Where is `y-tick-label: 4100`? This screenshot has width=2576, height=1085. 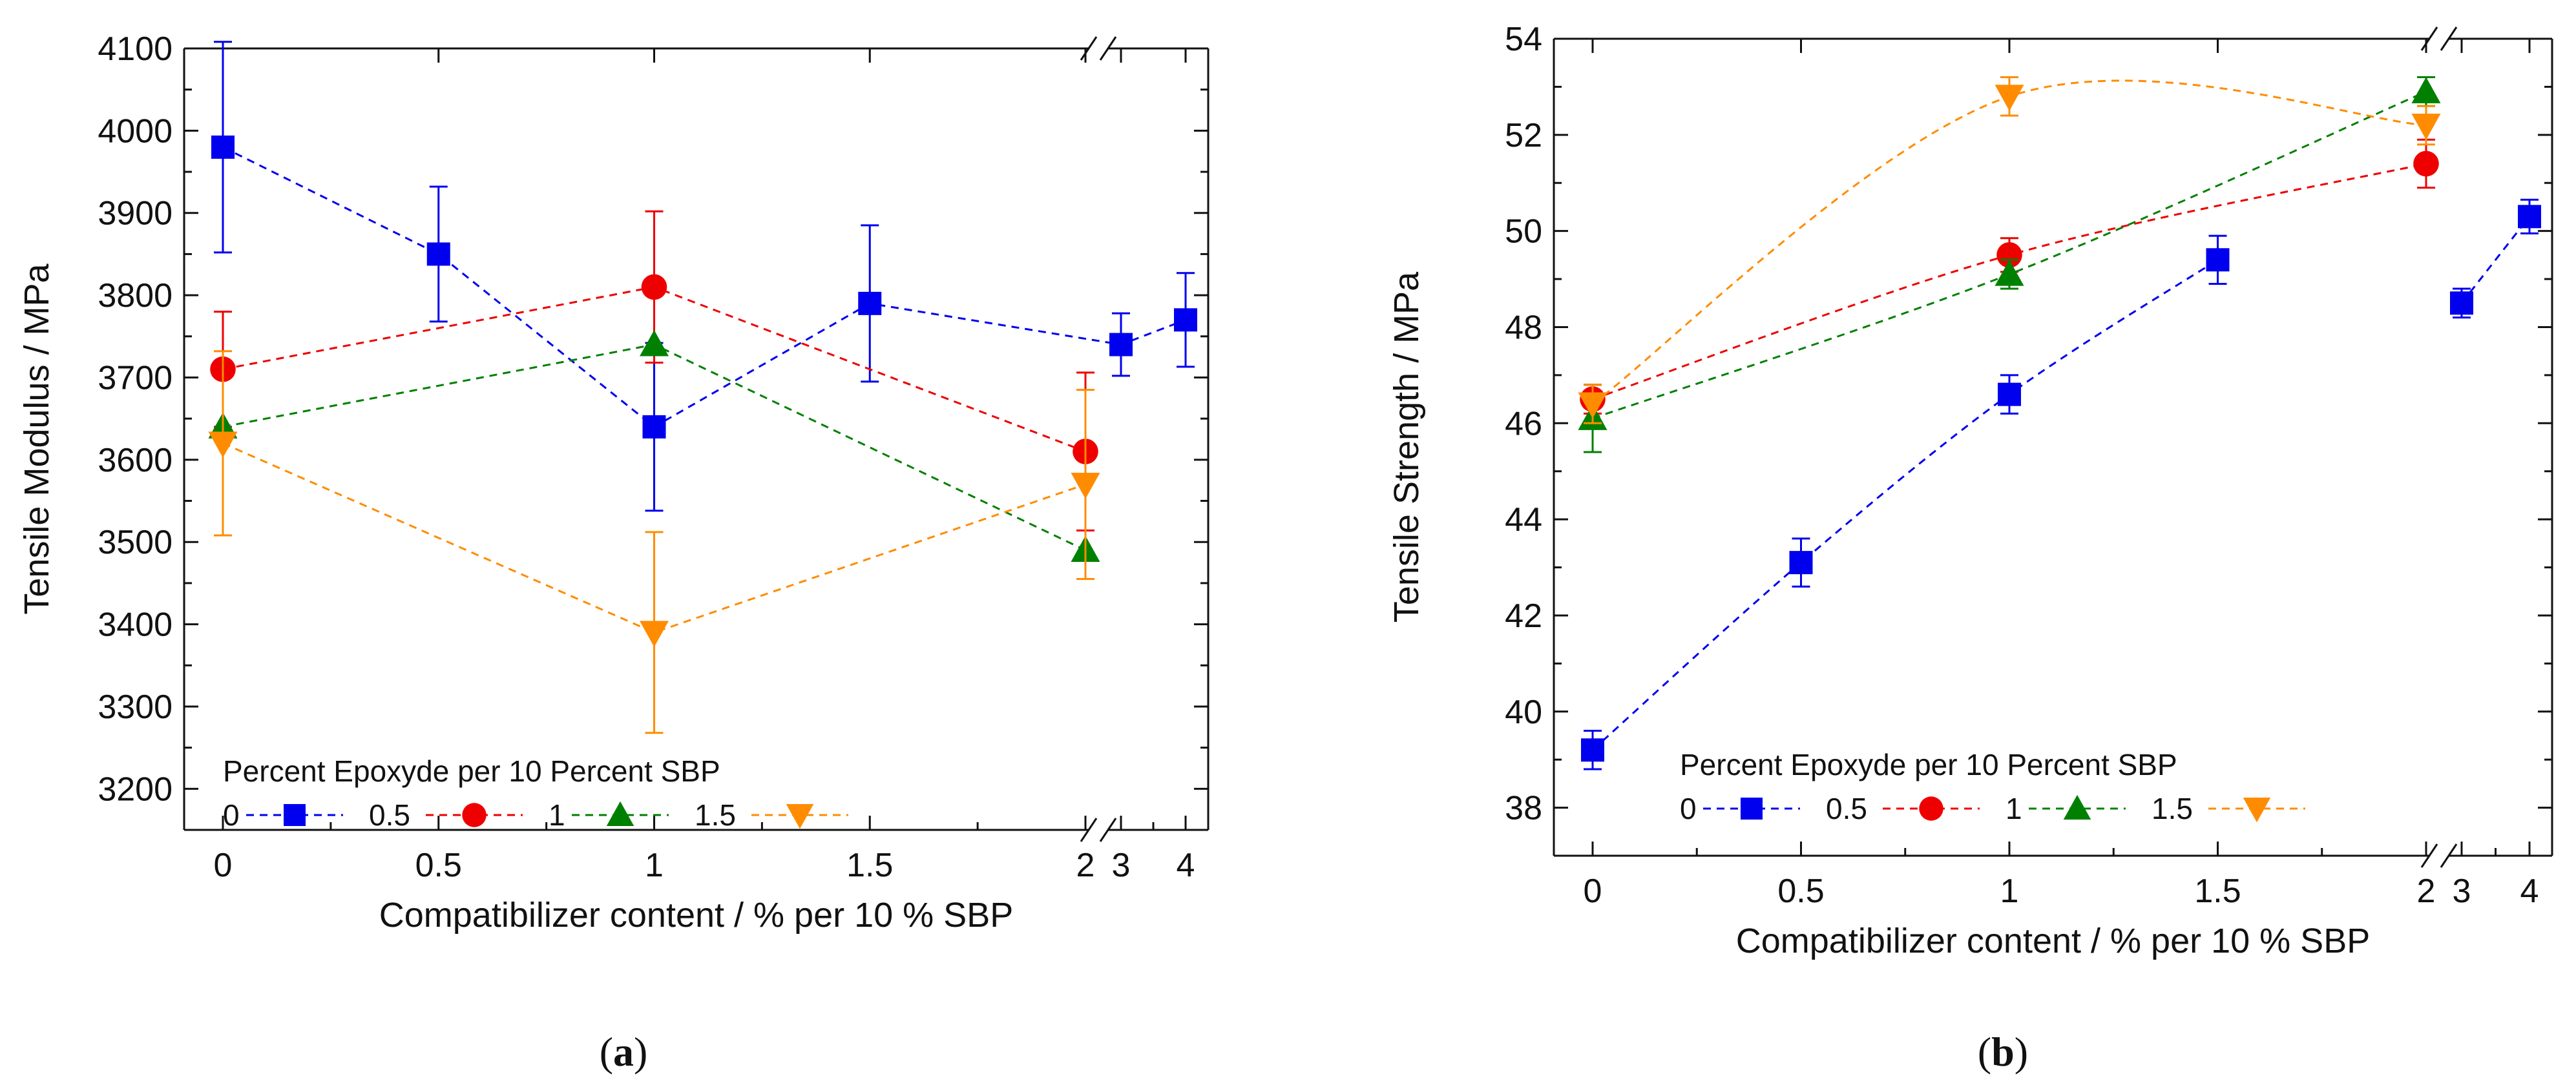 y-tick-label: 4100 is located at coordinates (135, 49).